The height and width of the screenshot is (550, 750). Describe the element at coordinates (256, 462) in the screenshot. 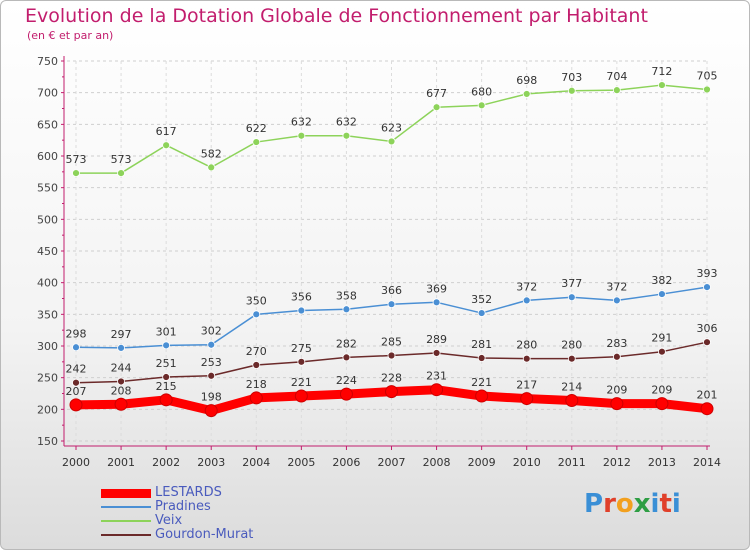

I see `x-tick-label: 2004` at that location.